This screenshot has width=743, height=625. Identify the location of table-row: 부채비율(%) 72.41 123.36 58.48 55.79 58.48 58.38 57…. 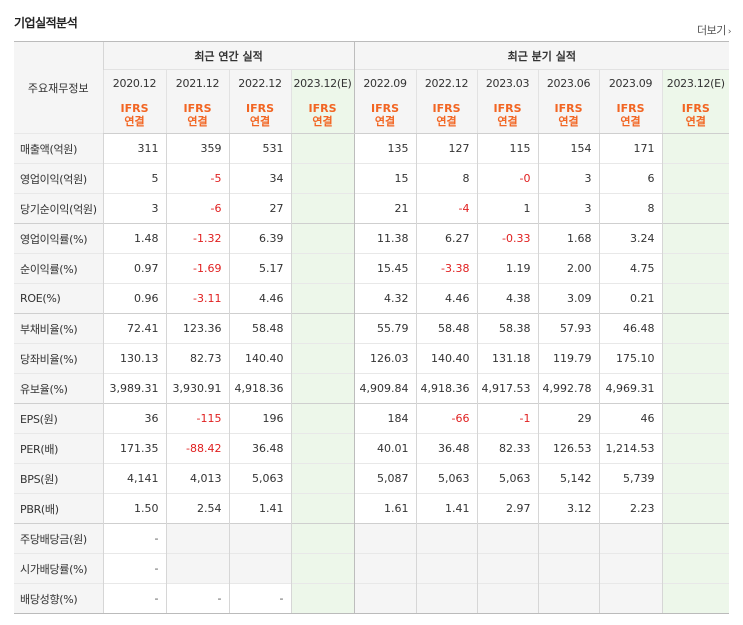
(372, 328).